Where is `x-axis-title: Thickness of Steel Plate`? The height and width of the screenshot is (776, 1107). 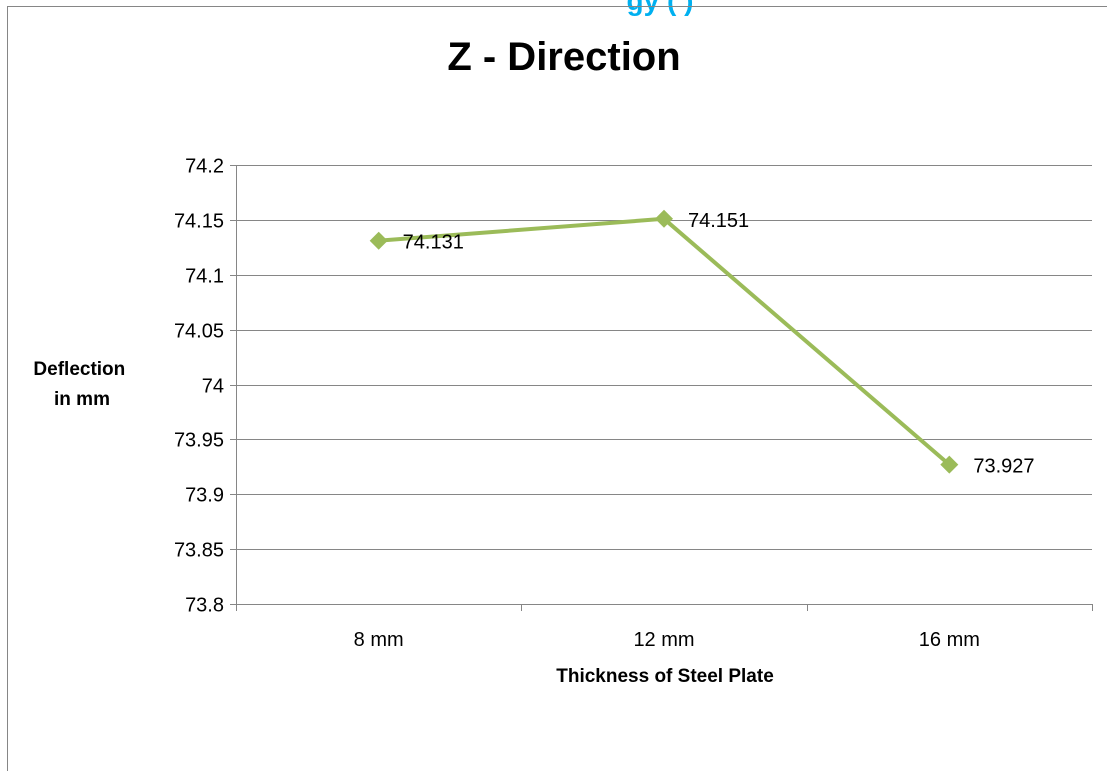 x-axis-title: Thickness of Steel Plate is located at coordinates (665, 676).